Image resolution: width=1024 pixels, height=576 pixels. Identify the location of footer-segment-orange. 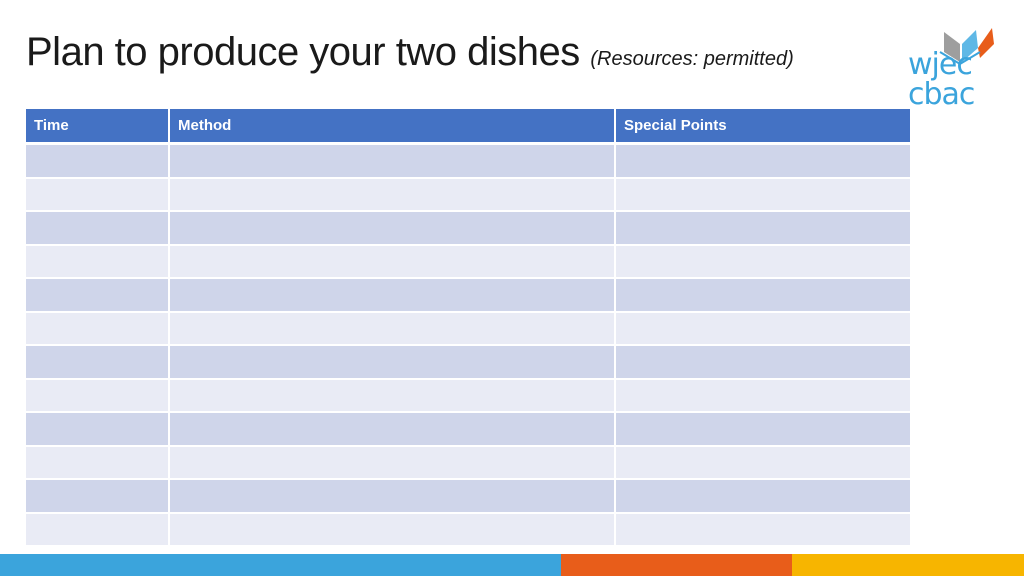
(676, 565).